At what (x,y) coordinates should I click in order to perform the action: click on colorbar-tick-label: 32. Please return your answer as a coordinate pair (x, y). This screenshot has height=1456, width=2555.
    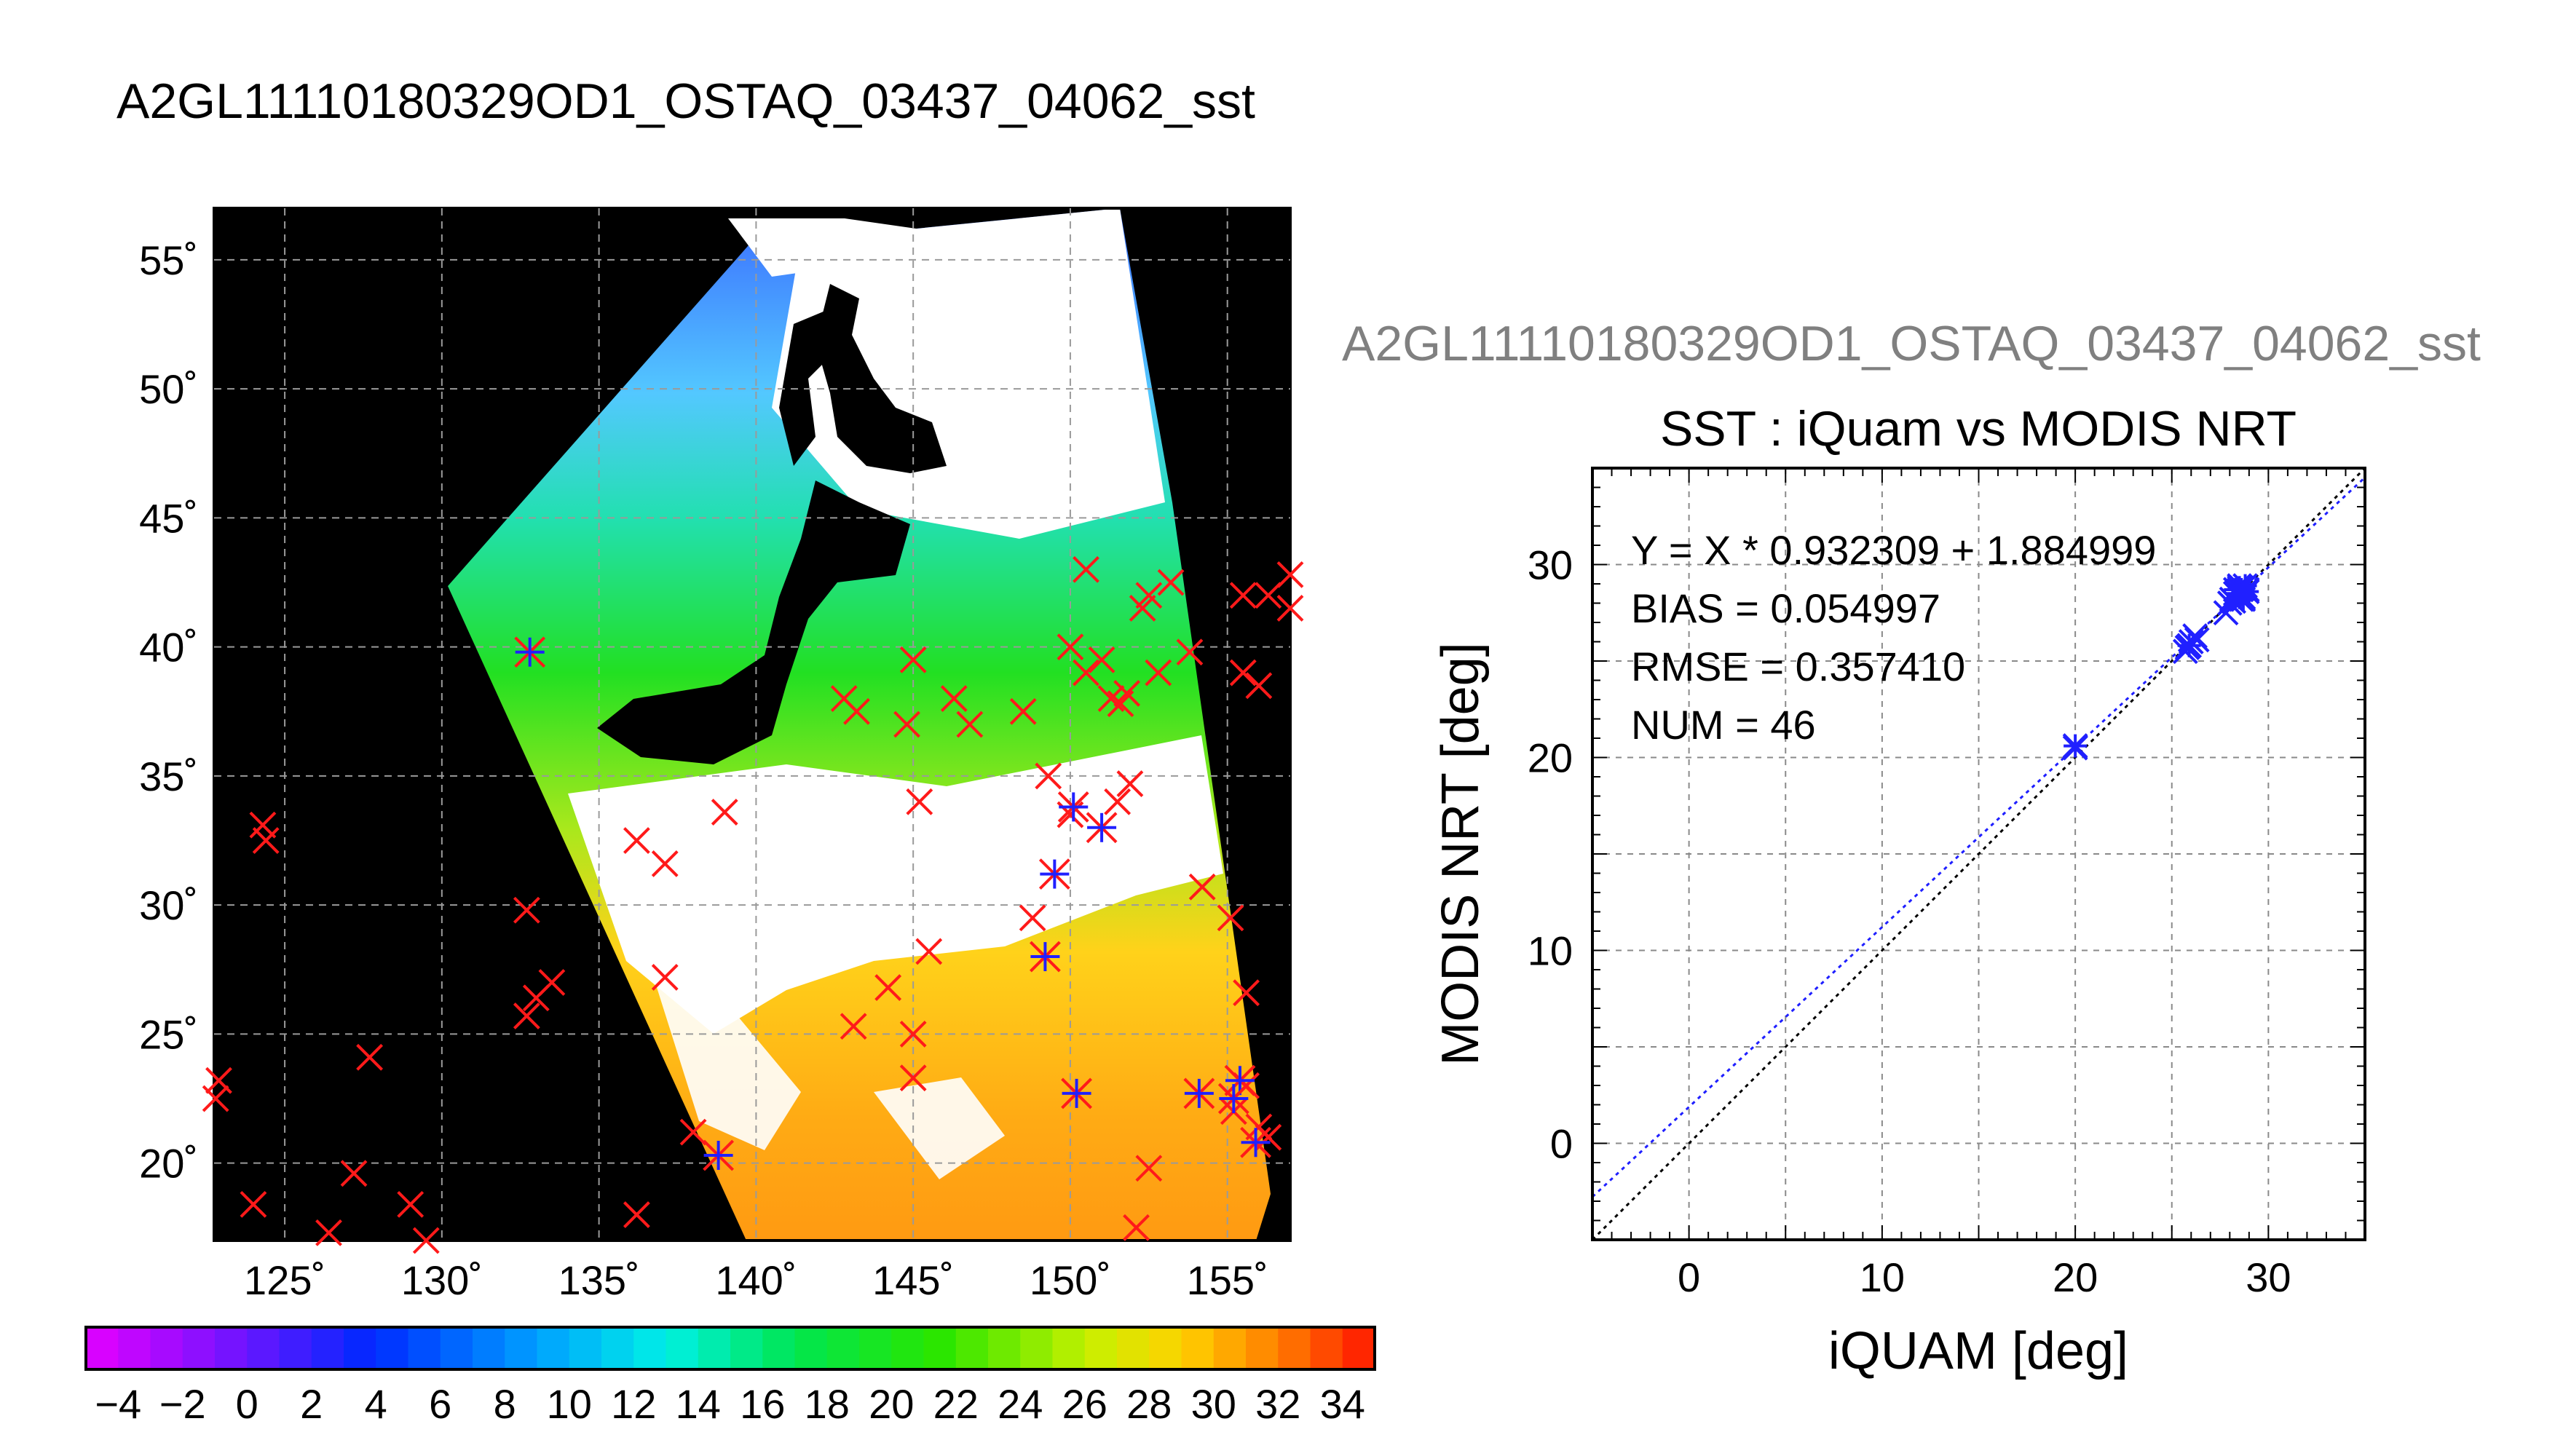
    Looking at the image, I should click on (1277, 1404).